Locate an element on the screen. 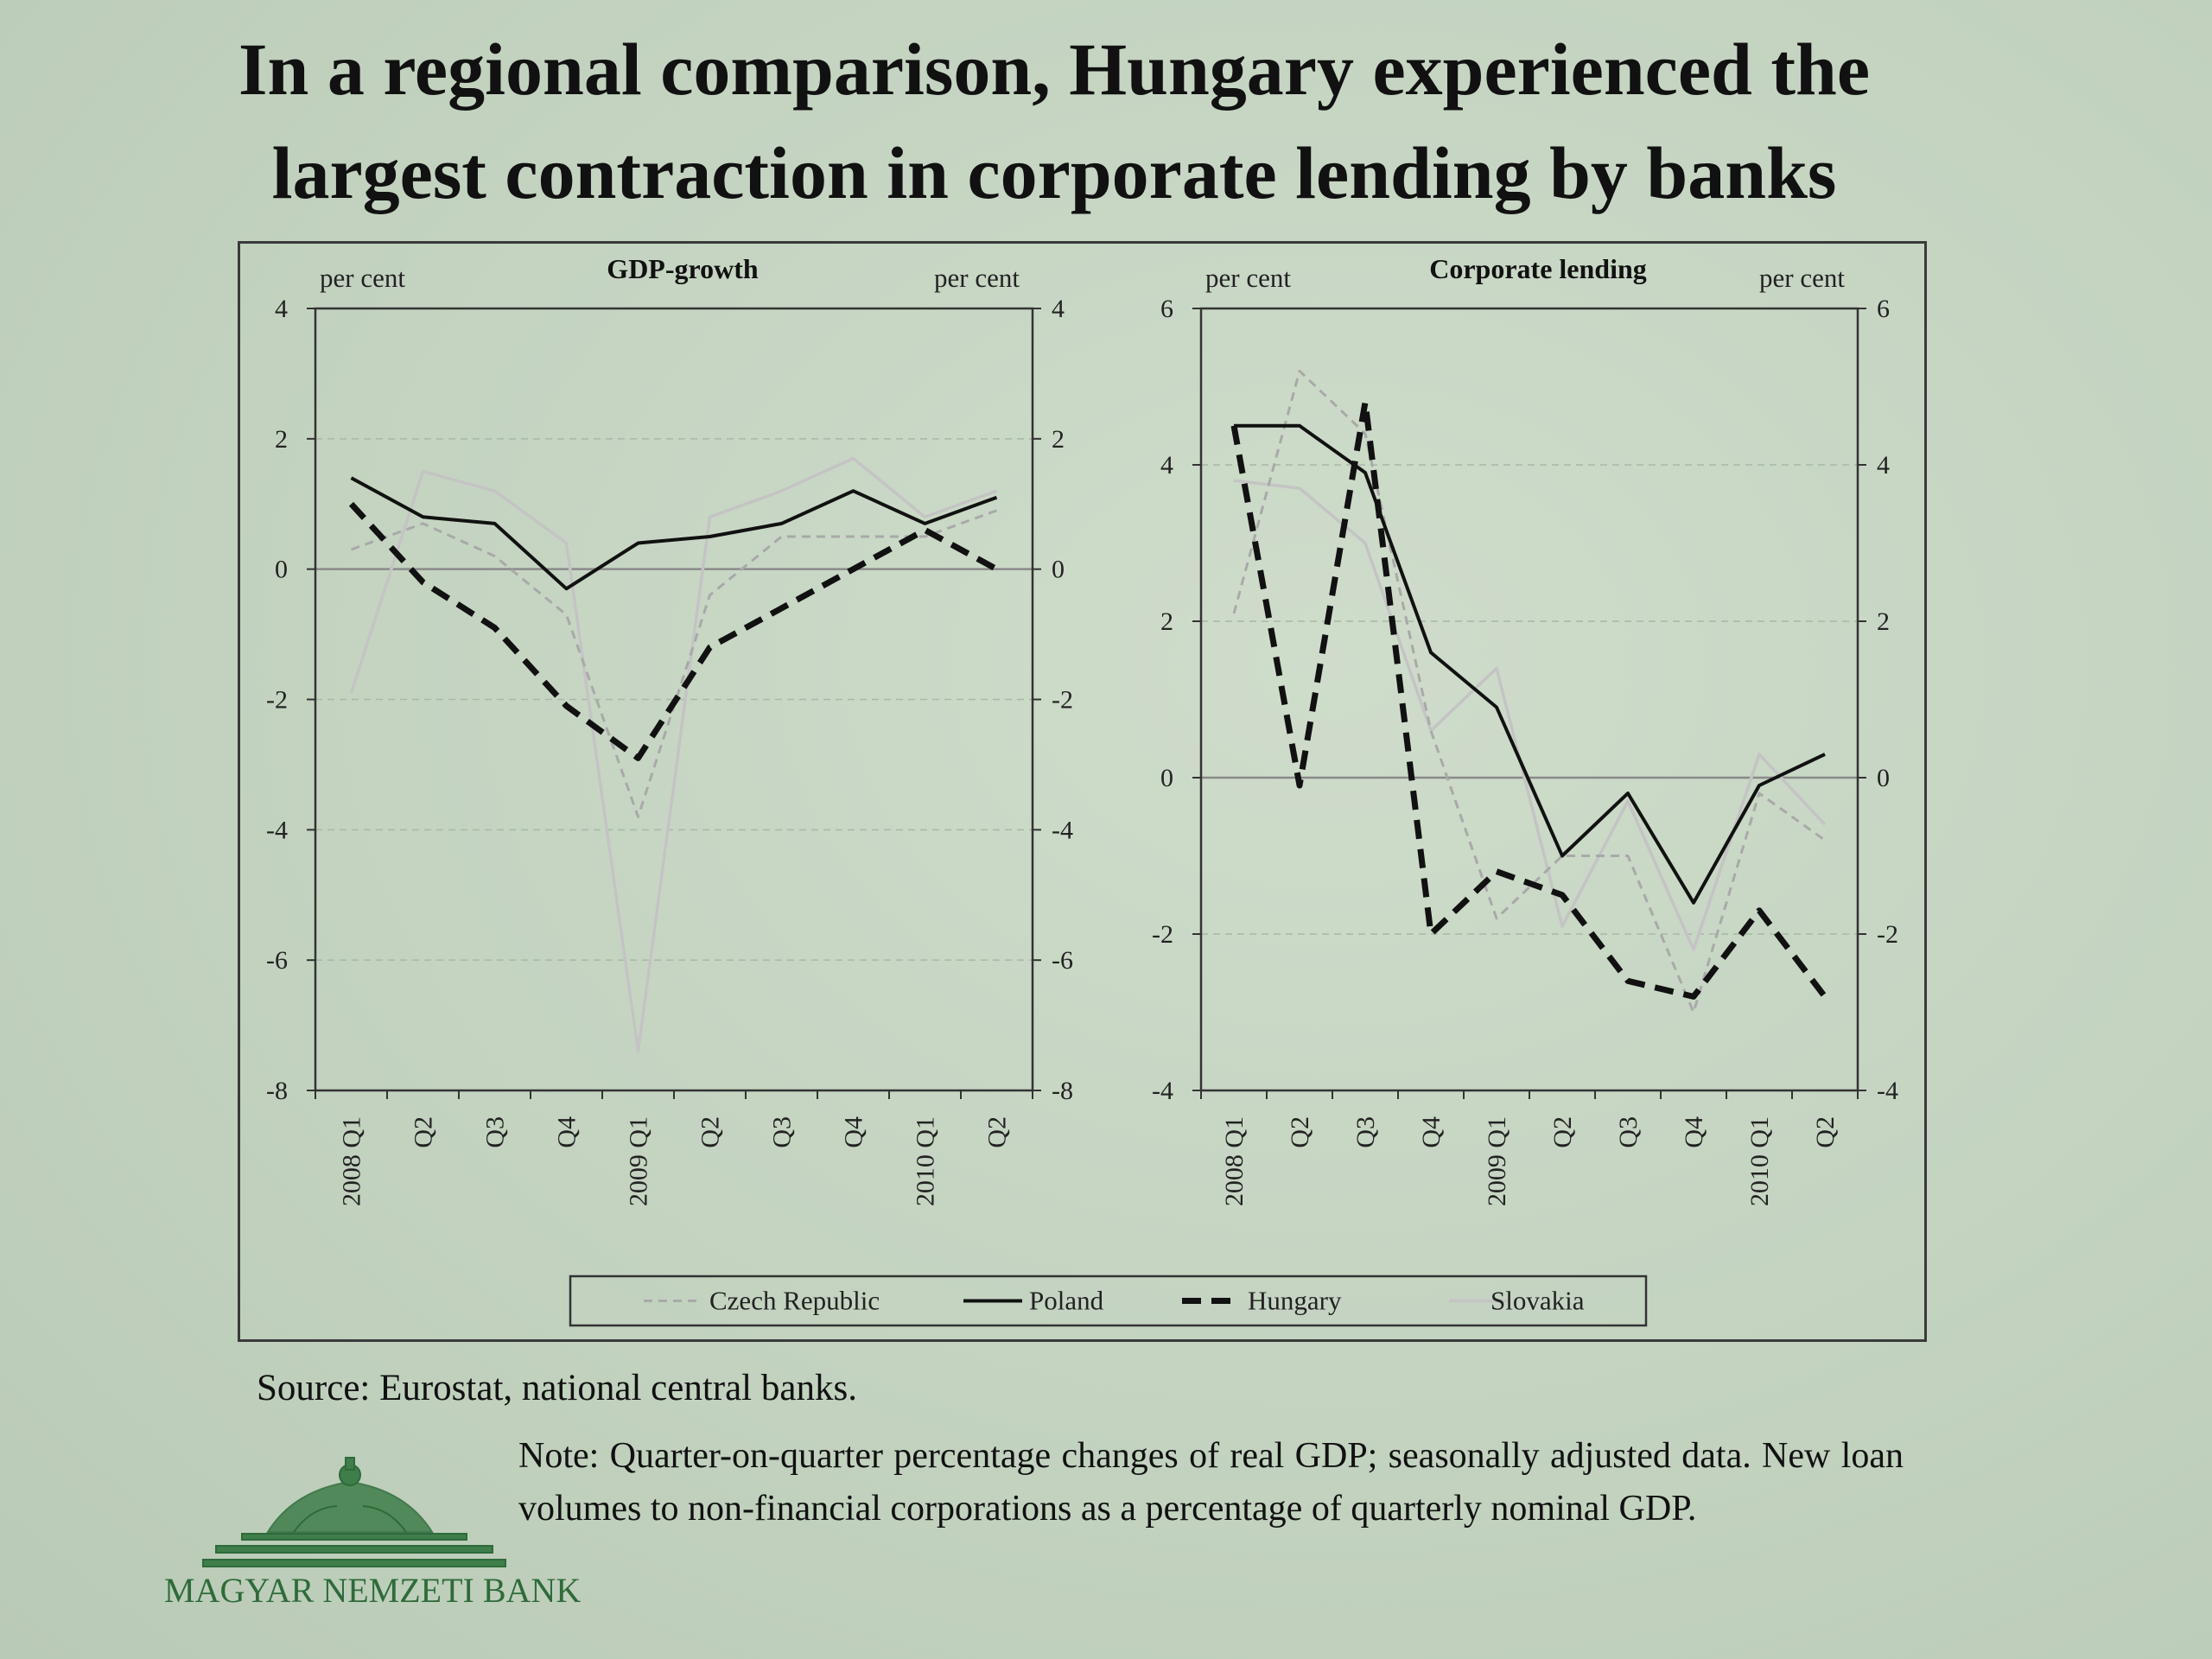  lending-ylabel-left: per cent is located at coordinates (1248, 278).